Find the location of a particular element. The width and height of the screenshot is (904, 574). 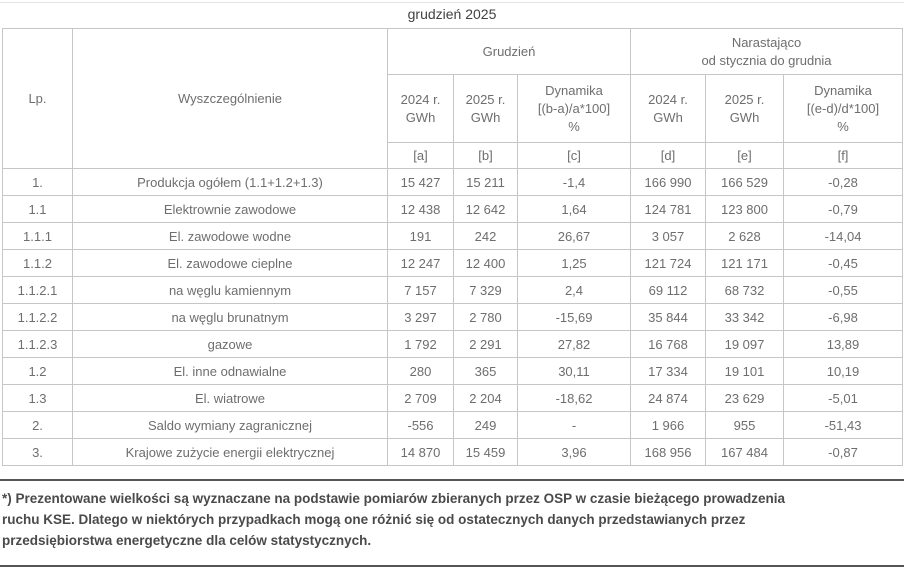

cell-b: 365 is located at coordinates (485, 371).